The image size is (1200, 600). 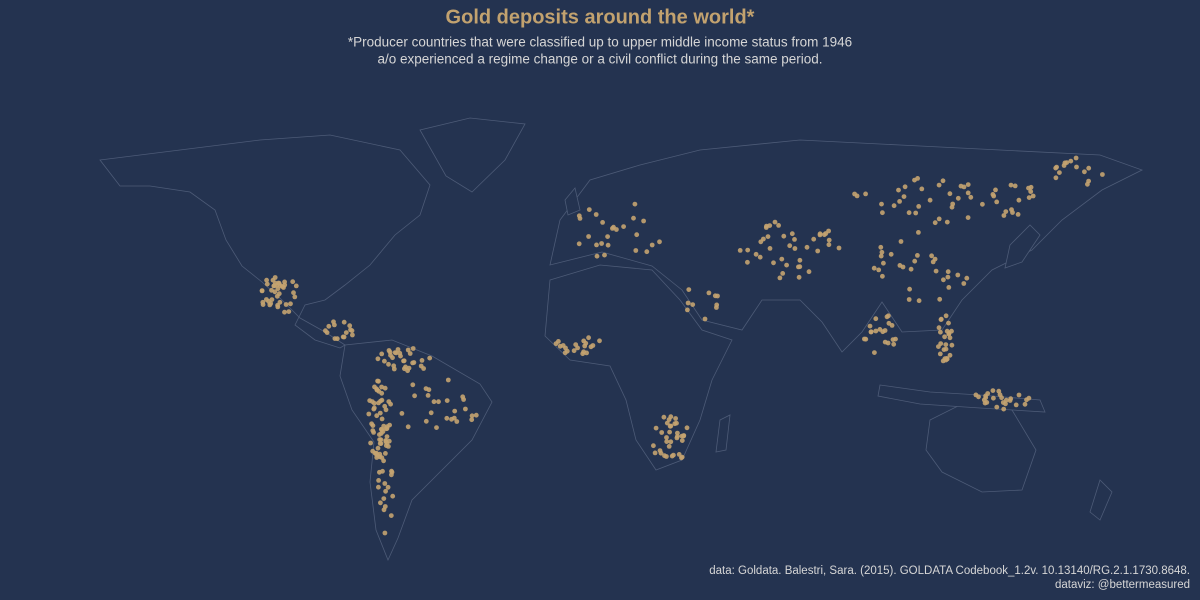 What do you see at coordinates (265, 241) in the screenshot?
I see `north-america` at bounding box center [265, 241].